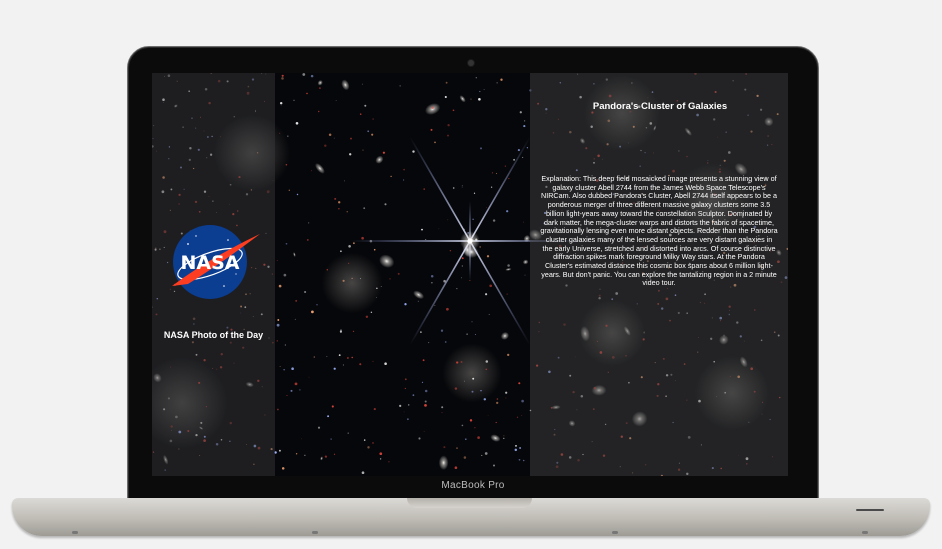 Image resolution: width=942 pixels, height=549 pixels. I want to click on nasa-logo-text: NASA, so click(210, 263).